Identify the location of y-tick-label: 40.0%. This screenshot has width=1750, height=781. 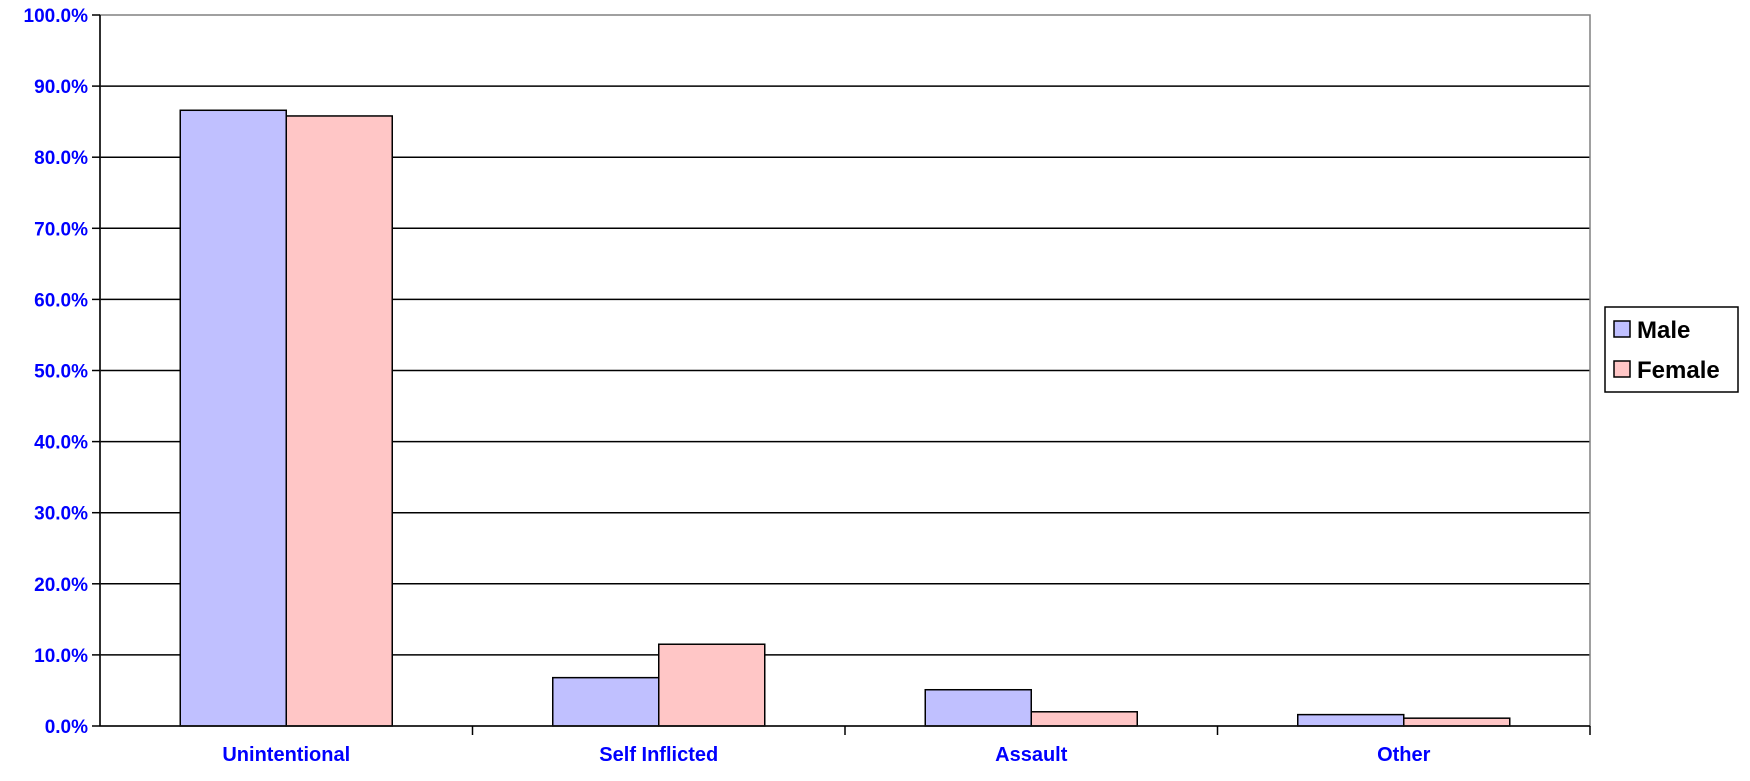
(61, 443).